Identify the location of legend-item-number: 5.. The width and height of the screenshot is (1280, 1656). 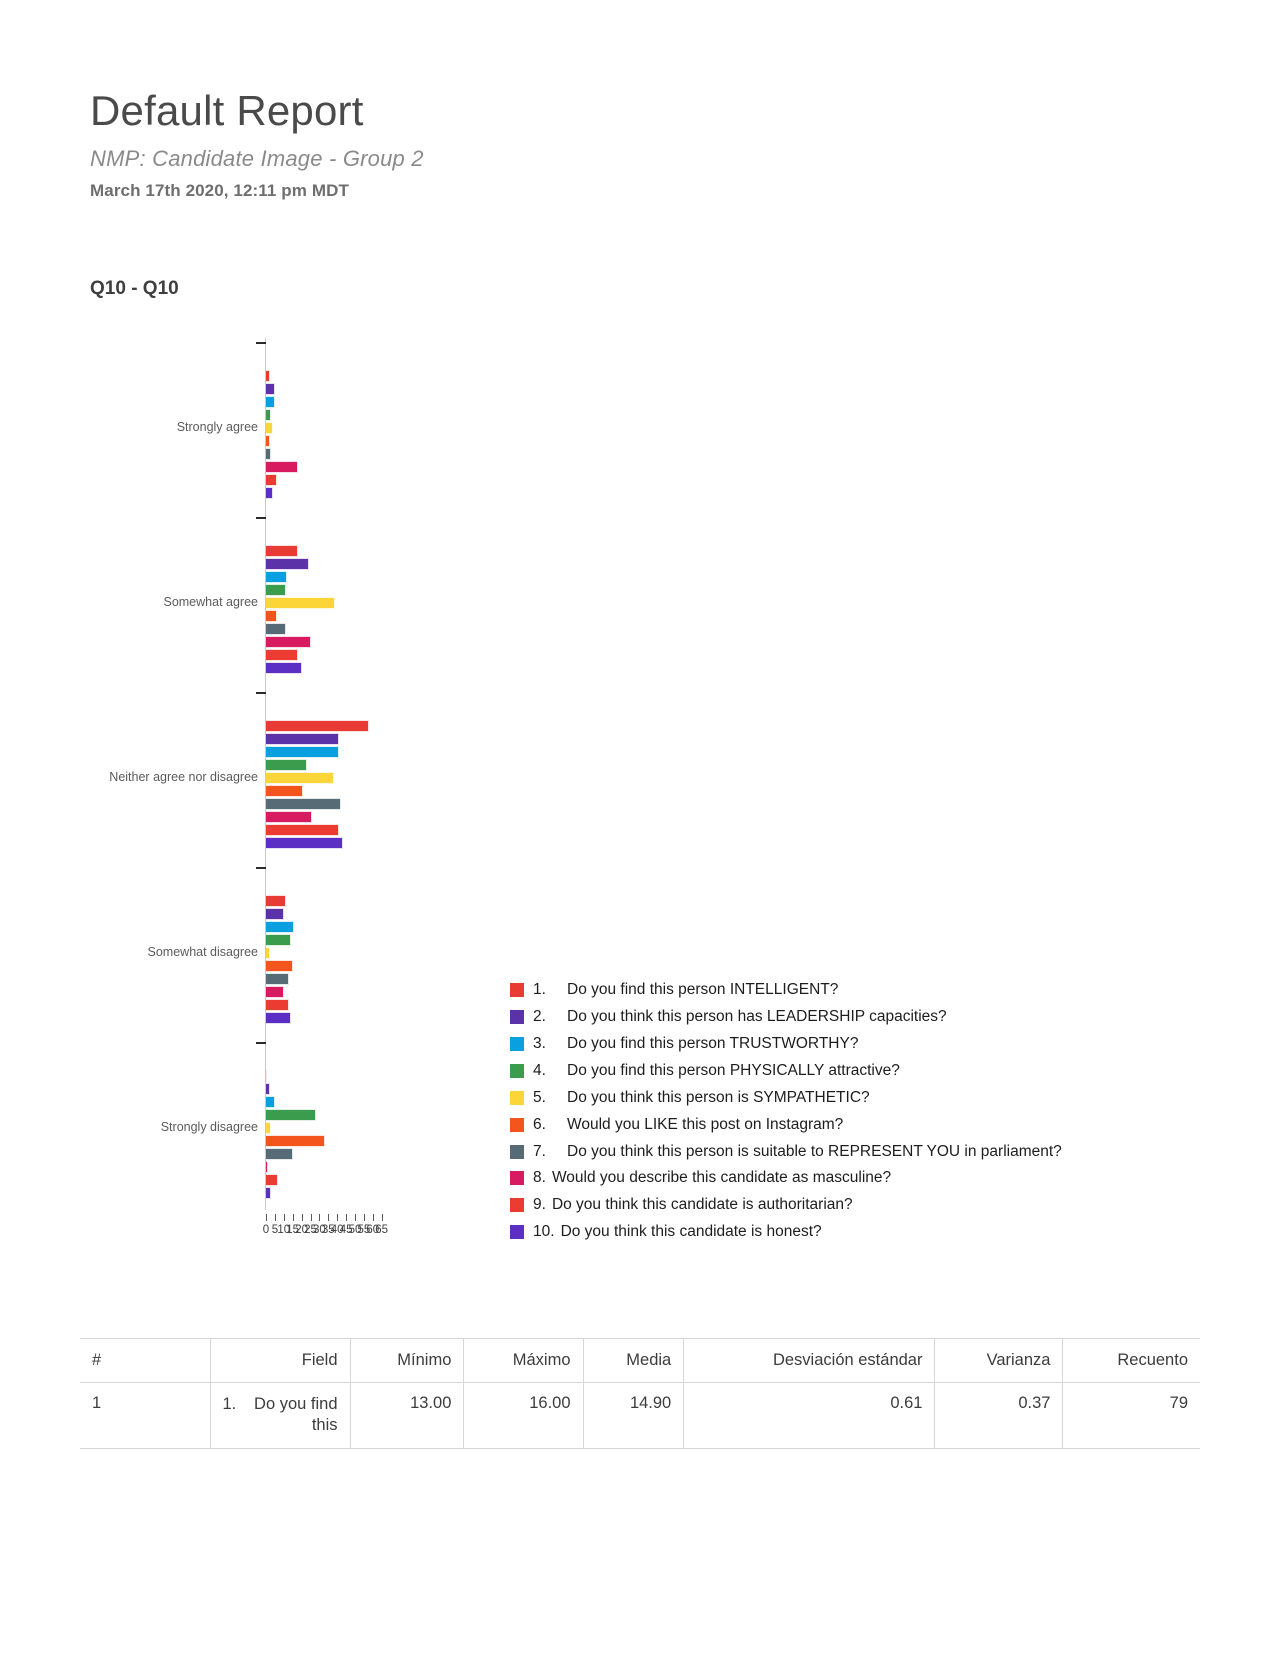
(539, 1097).